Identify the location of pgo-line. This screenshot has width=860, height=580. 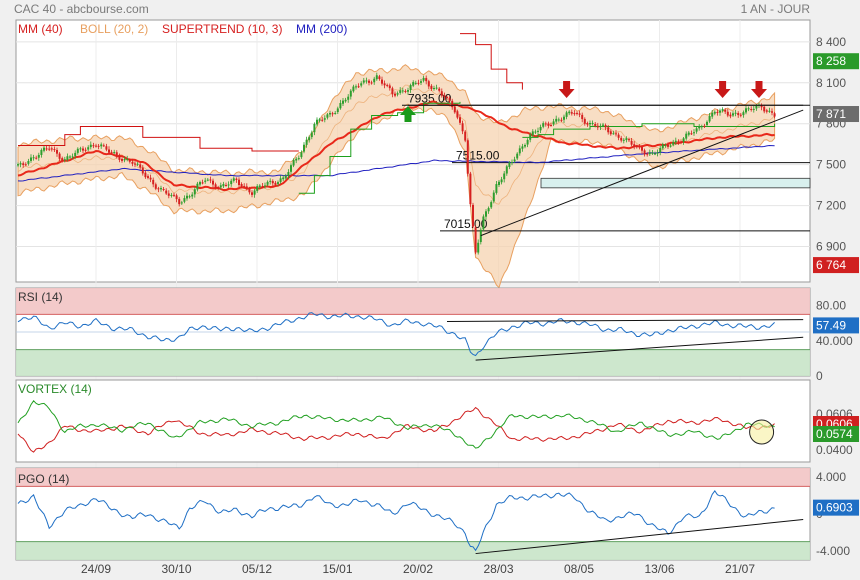
(396, 521).